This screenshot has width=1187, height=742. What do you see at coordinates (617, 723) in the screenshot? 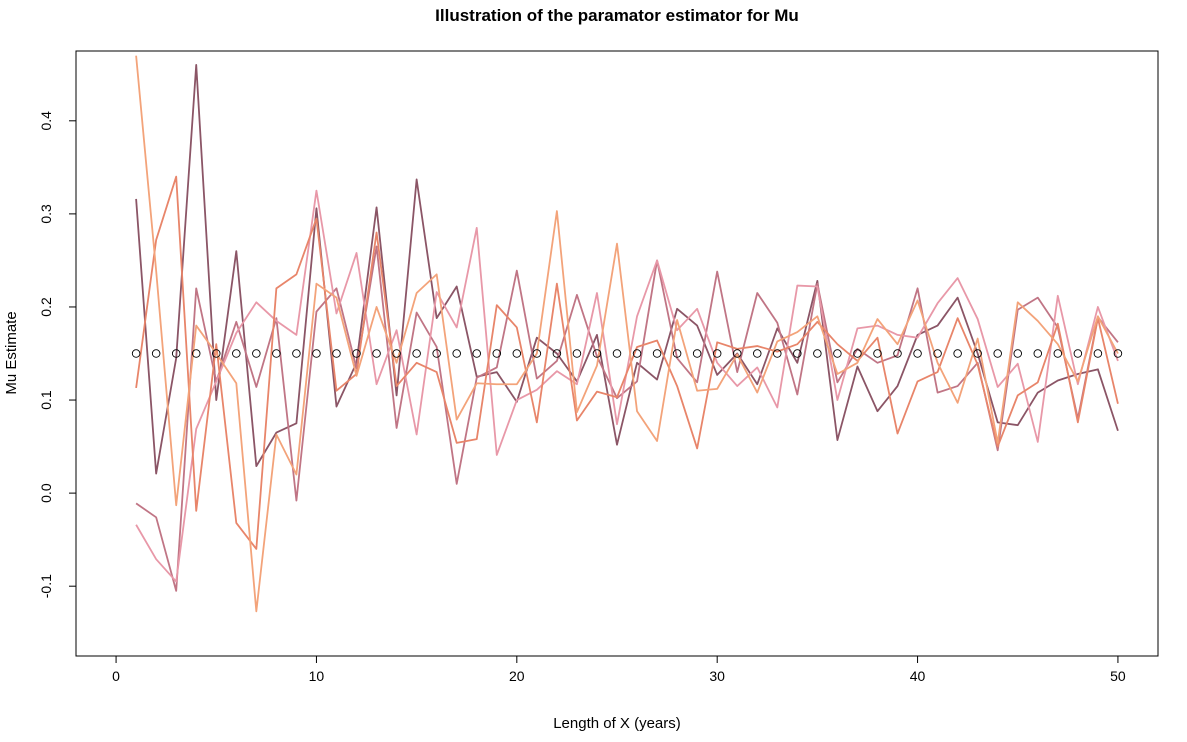
I see `x-axis-label: Length of X (years)` at bounding box center [617, 723].